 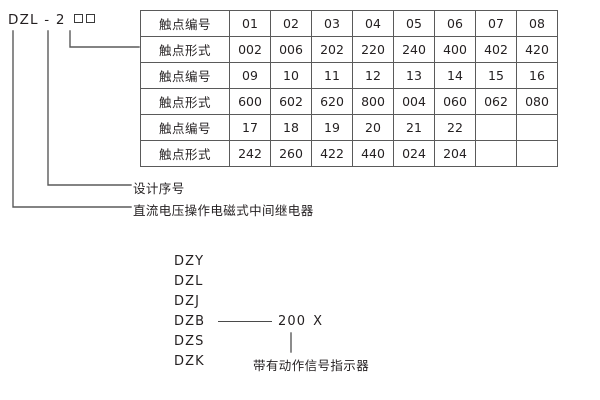 I want to click on table-cell: 17, so click(x=250, y=127).